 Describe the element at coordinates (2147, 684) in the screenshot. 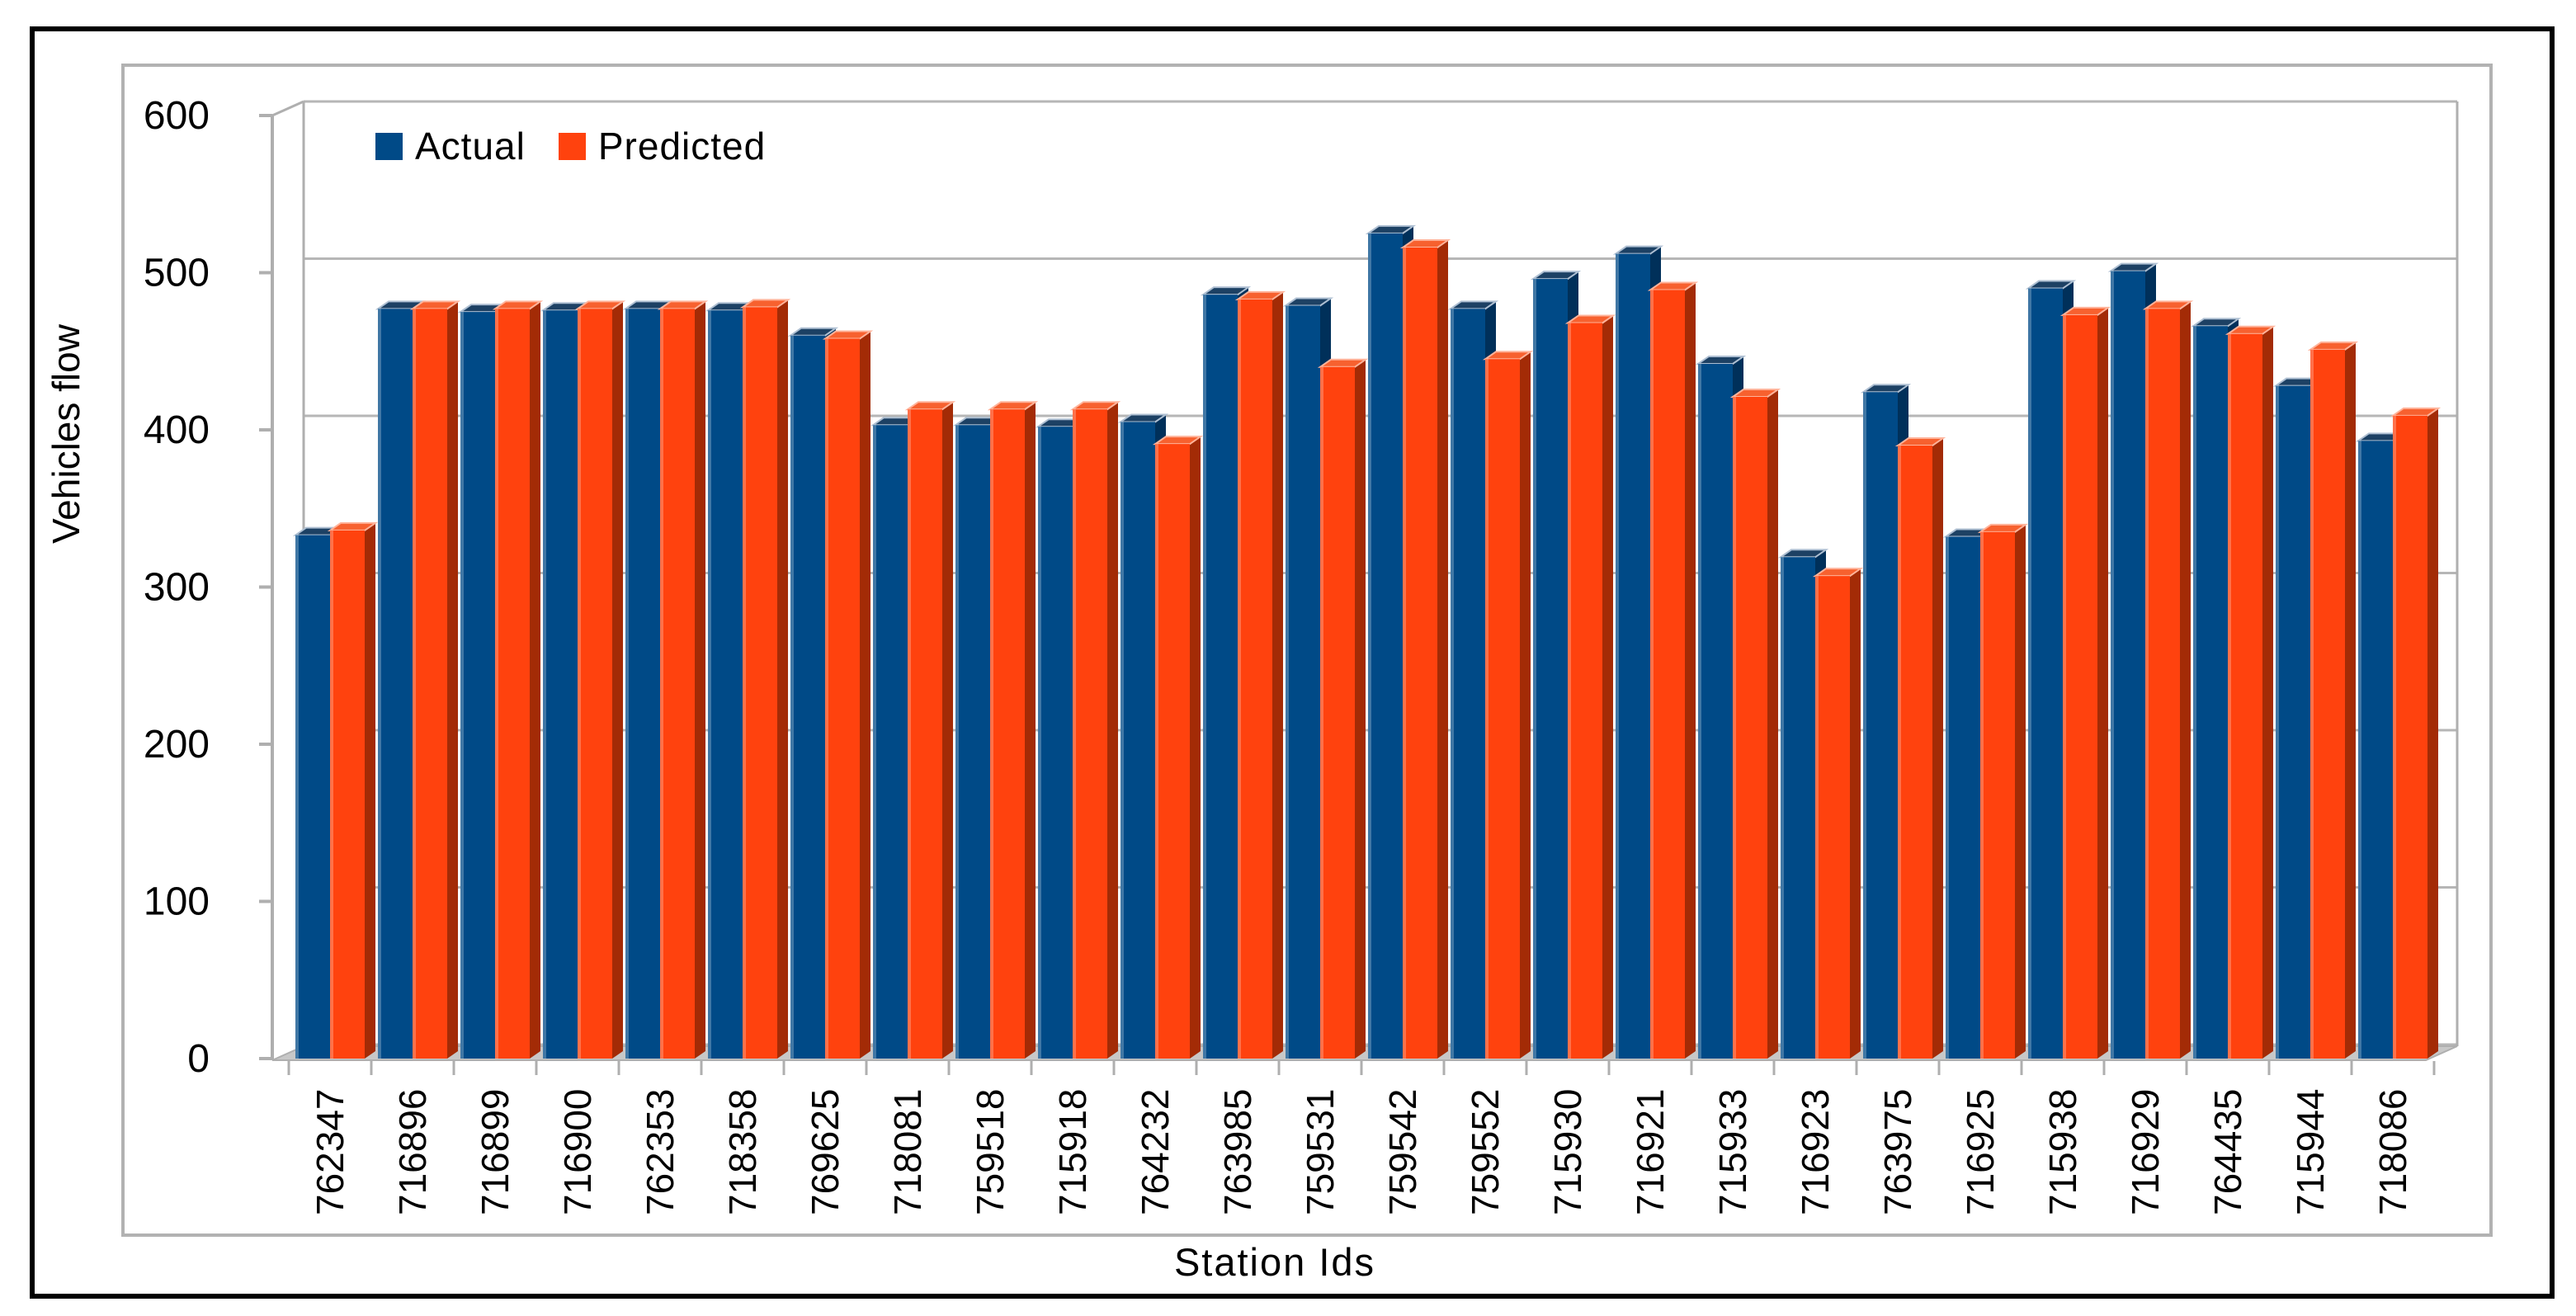

I see `bar-predicted-716929-highlight` at that location.